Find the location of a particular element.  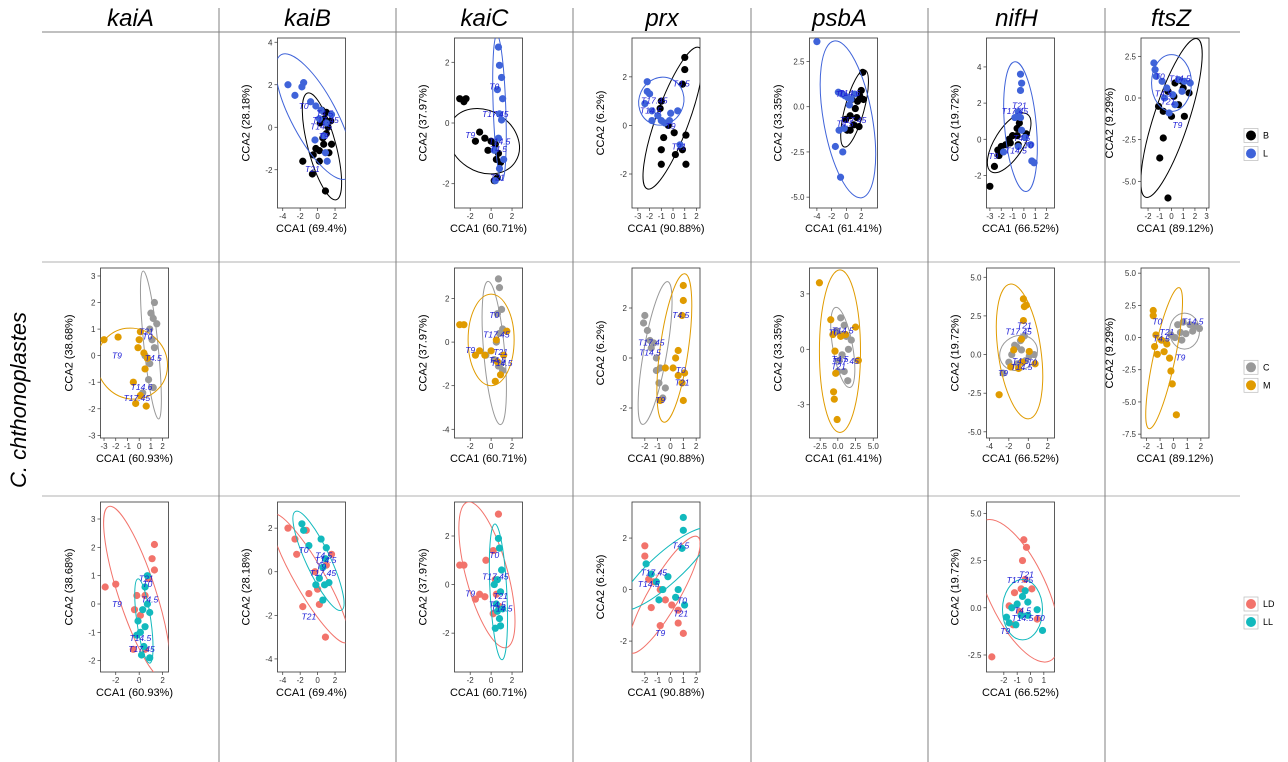

time-label: T9 is located at coordinates (470, 135).